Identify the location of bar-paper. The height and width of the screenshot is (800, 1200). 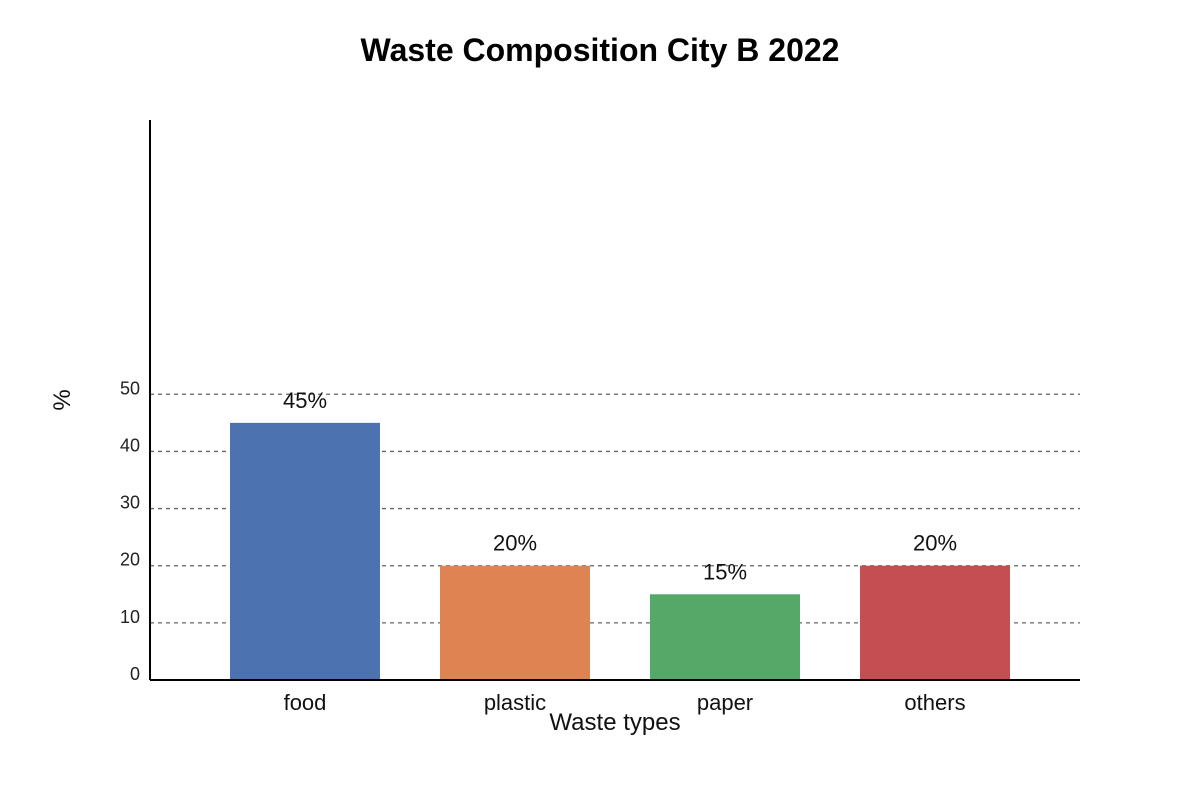
(725, 637).